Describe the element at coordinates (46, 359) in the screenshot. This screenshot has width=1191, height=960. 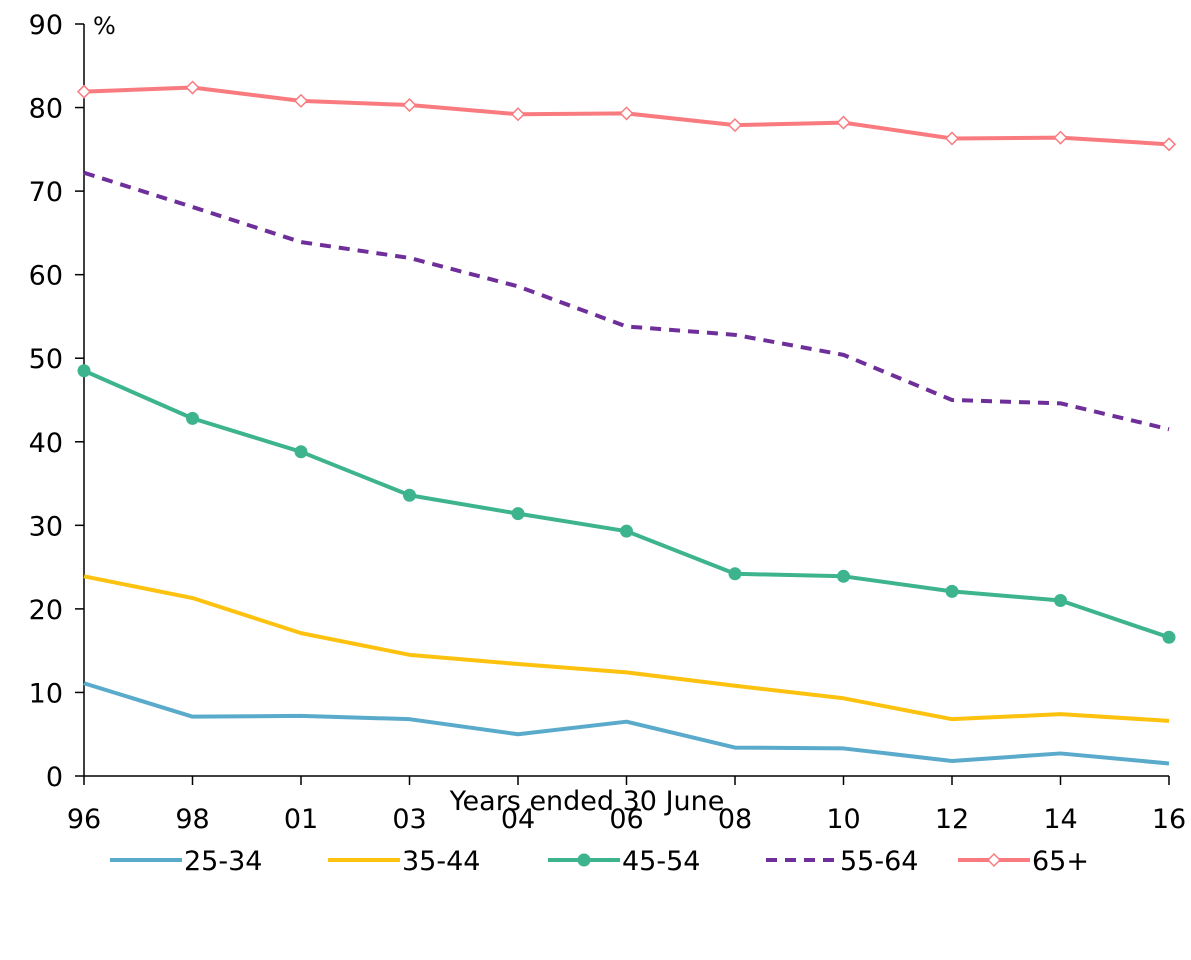
I see `y-tick-label: 50` at that location.